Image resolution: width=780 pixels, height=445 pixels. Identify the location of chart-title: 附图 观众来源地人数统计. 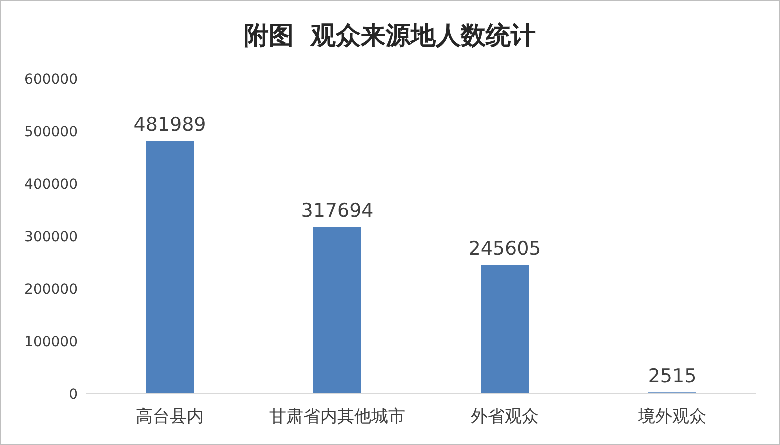
(390, 36).